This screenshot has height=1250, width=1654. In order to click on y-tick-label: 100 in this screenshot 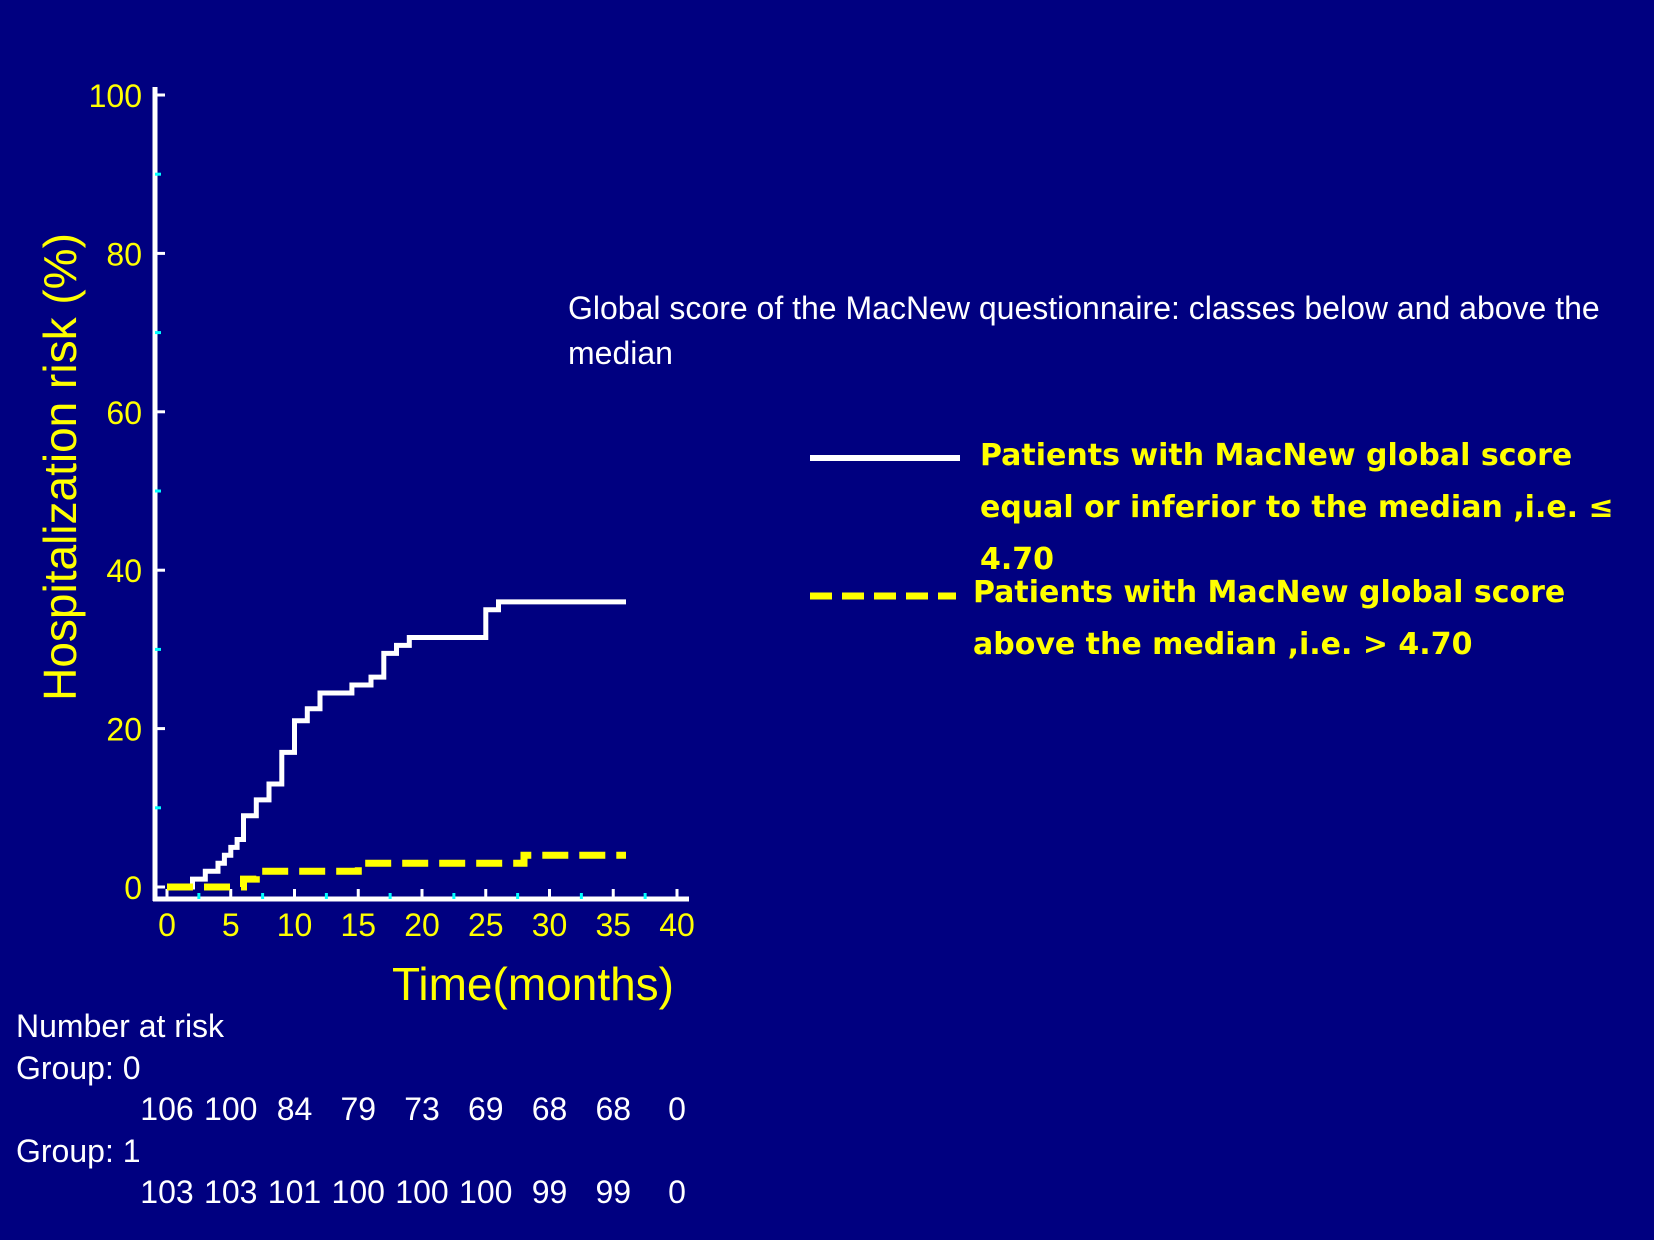, I will do `click(115, 96)`.